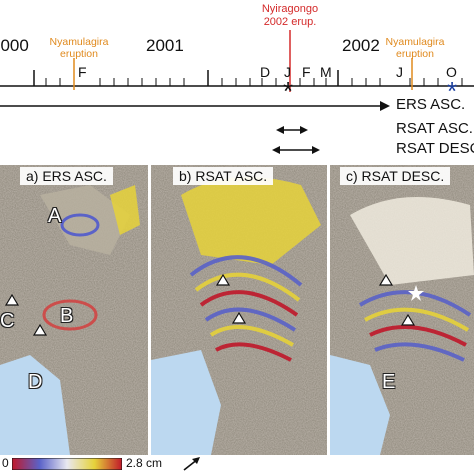 The image size is (474, 474). What do you see at coordinates (66, 176) in the screenshot?
I see `panel-title: a) ERS ASC.` at bounding box center [66, 176].